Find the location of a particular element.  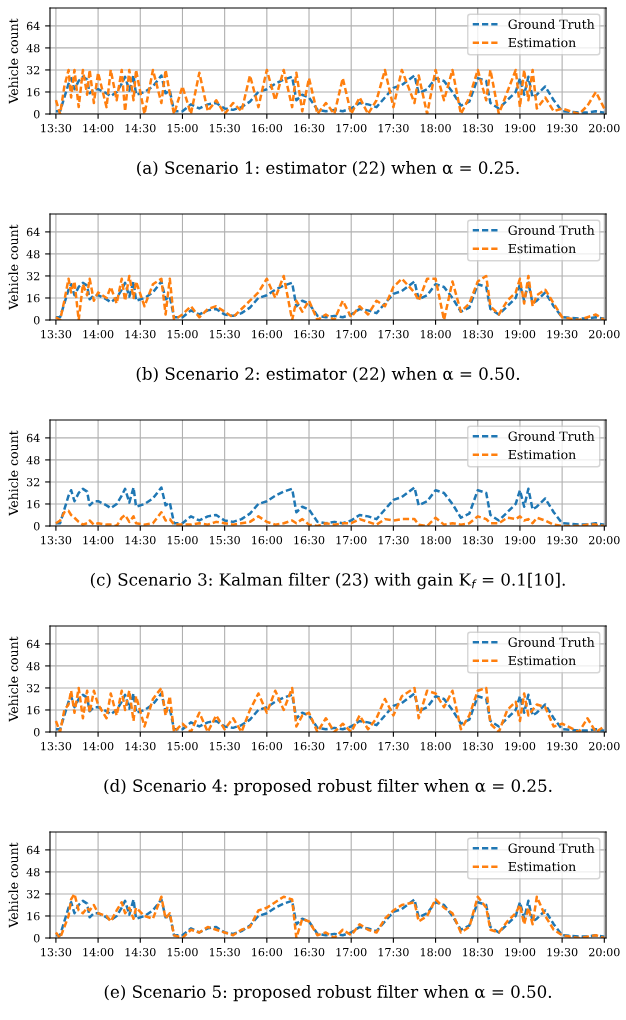

text: (e) Scenario 5: proposed robust filter when α = 0.50. is located at coordinates (327, 993).